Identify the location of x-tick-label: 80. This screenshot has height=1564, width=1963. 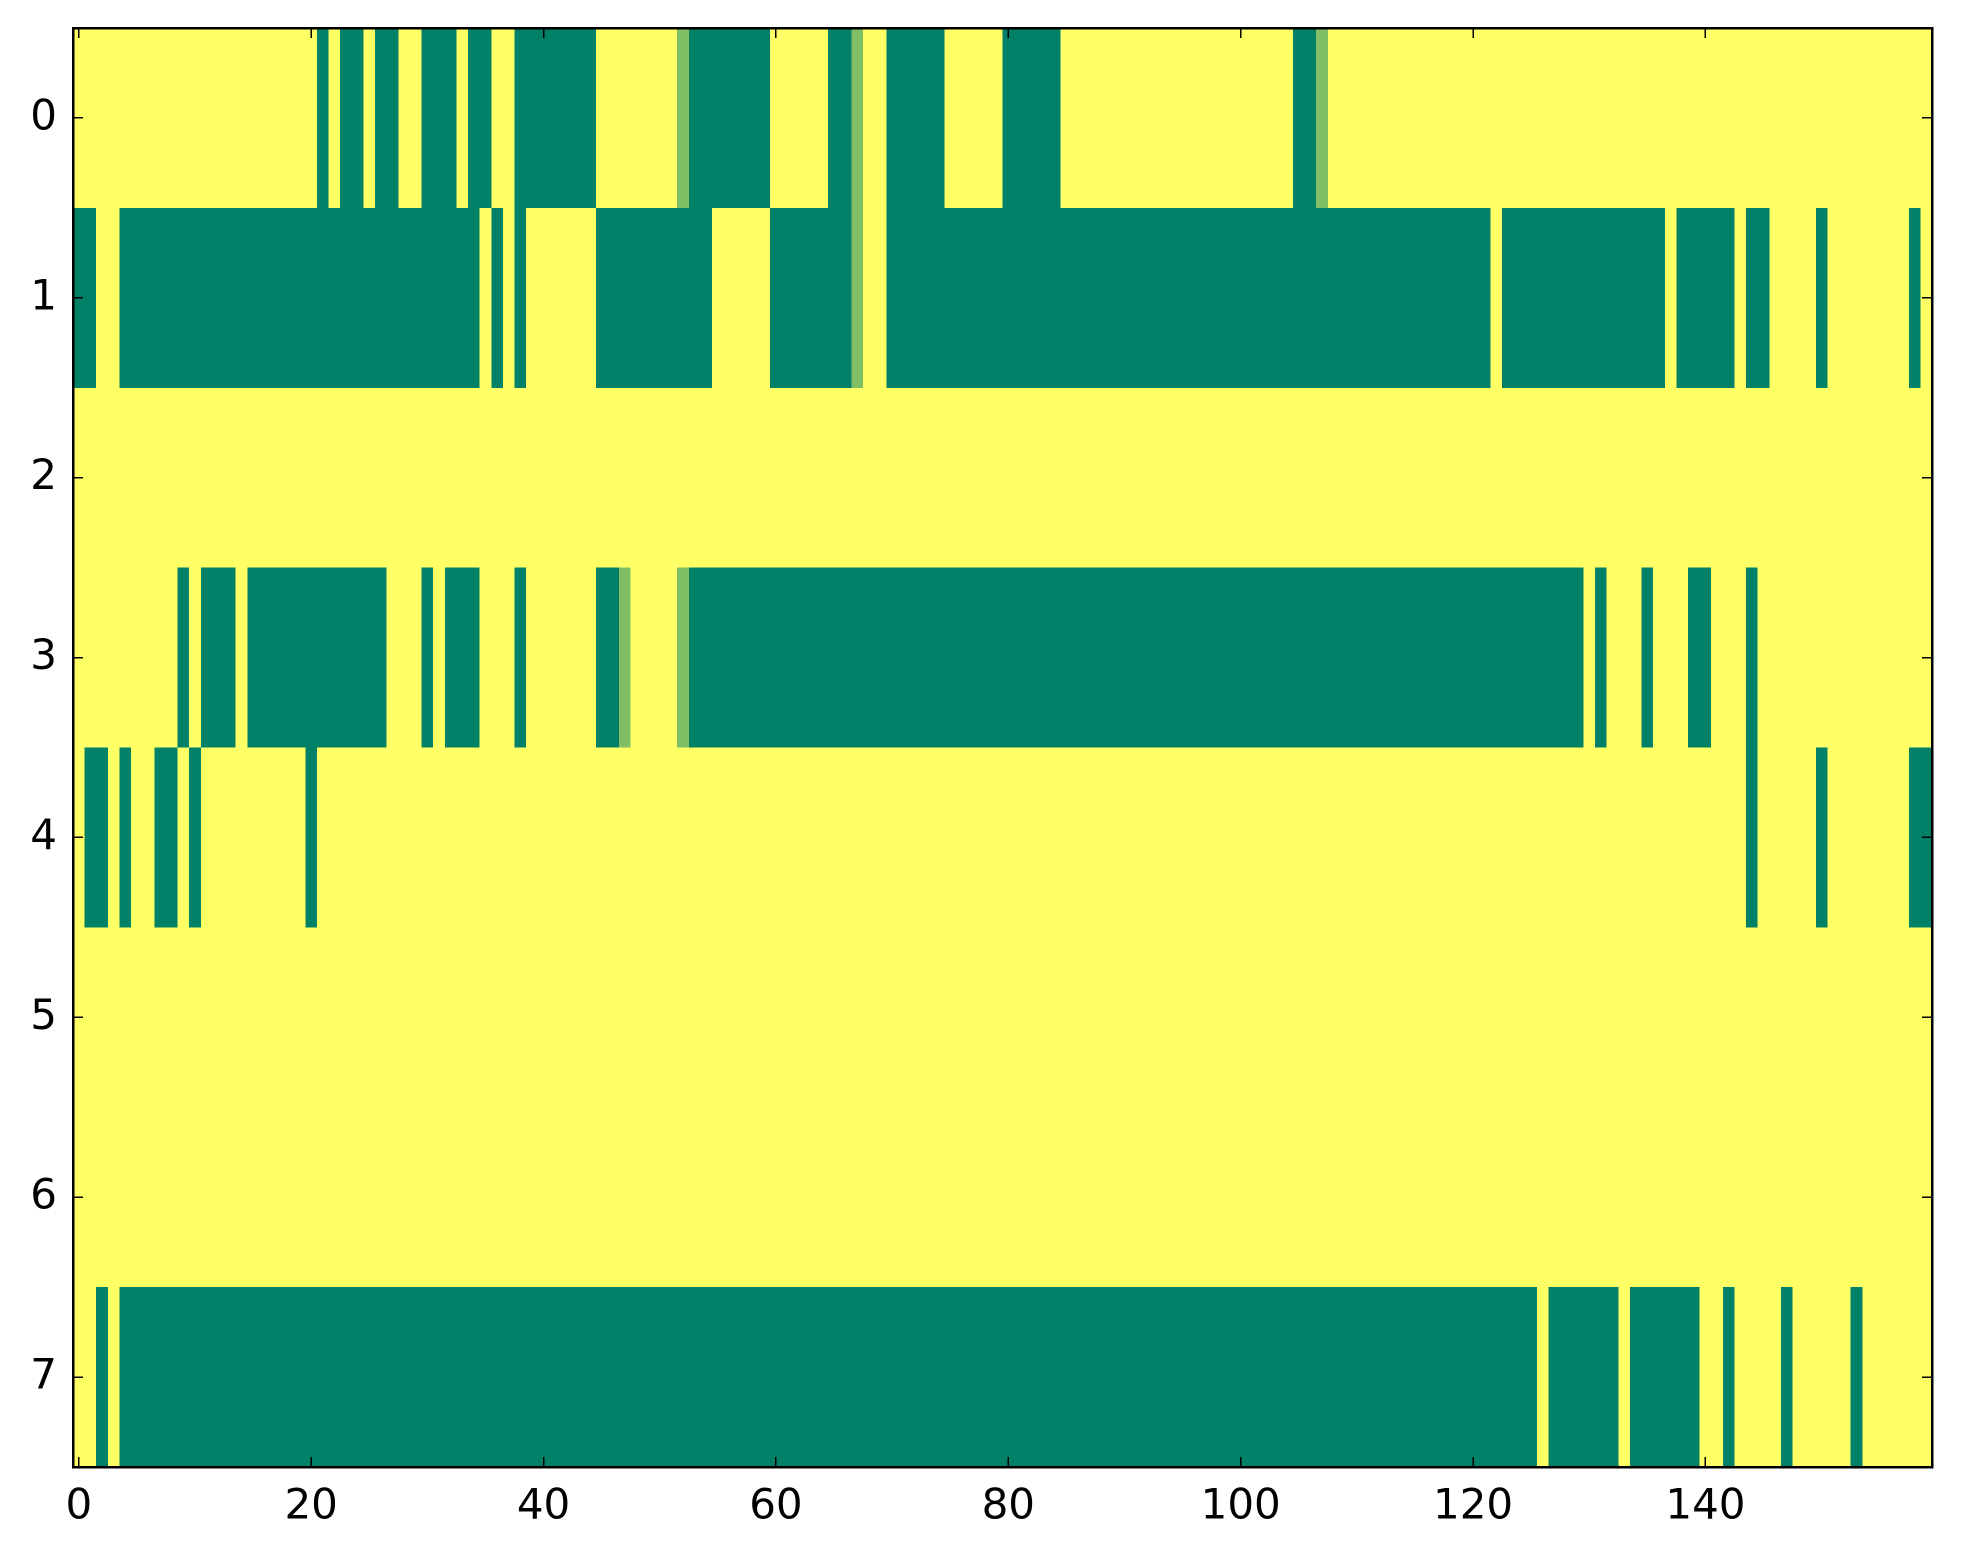
(1008, 1504).